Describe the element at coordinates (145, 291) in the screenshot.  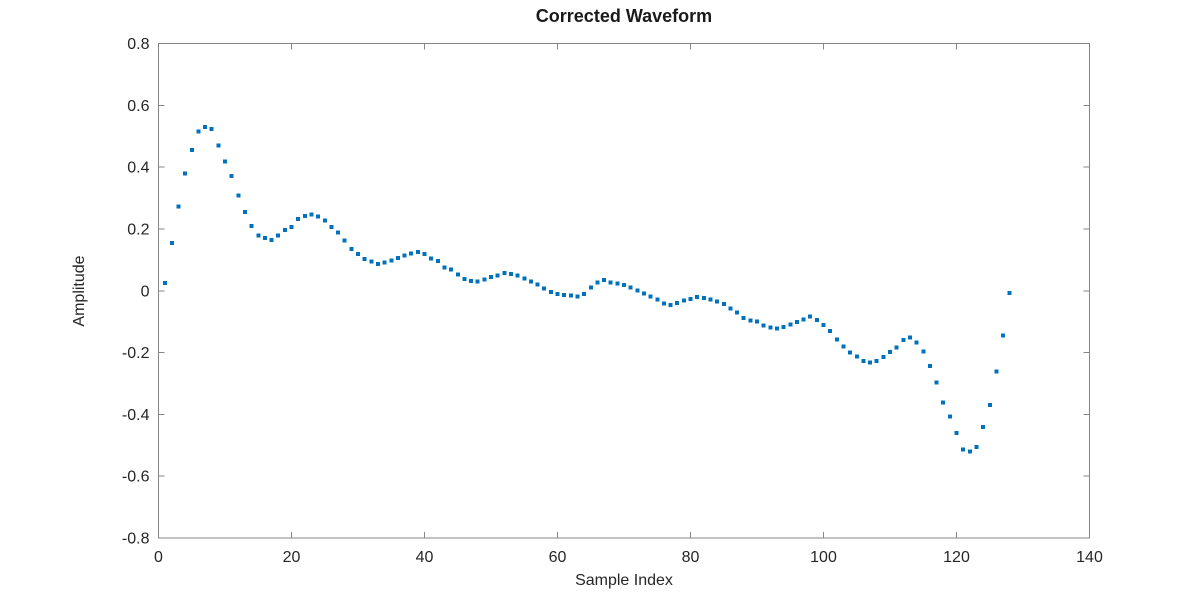
I see `y-tick-label: 0` at that location.